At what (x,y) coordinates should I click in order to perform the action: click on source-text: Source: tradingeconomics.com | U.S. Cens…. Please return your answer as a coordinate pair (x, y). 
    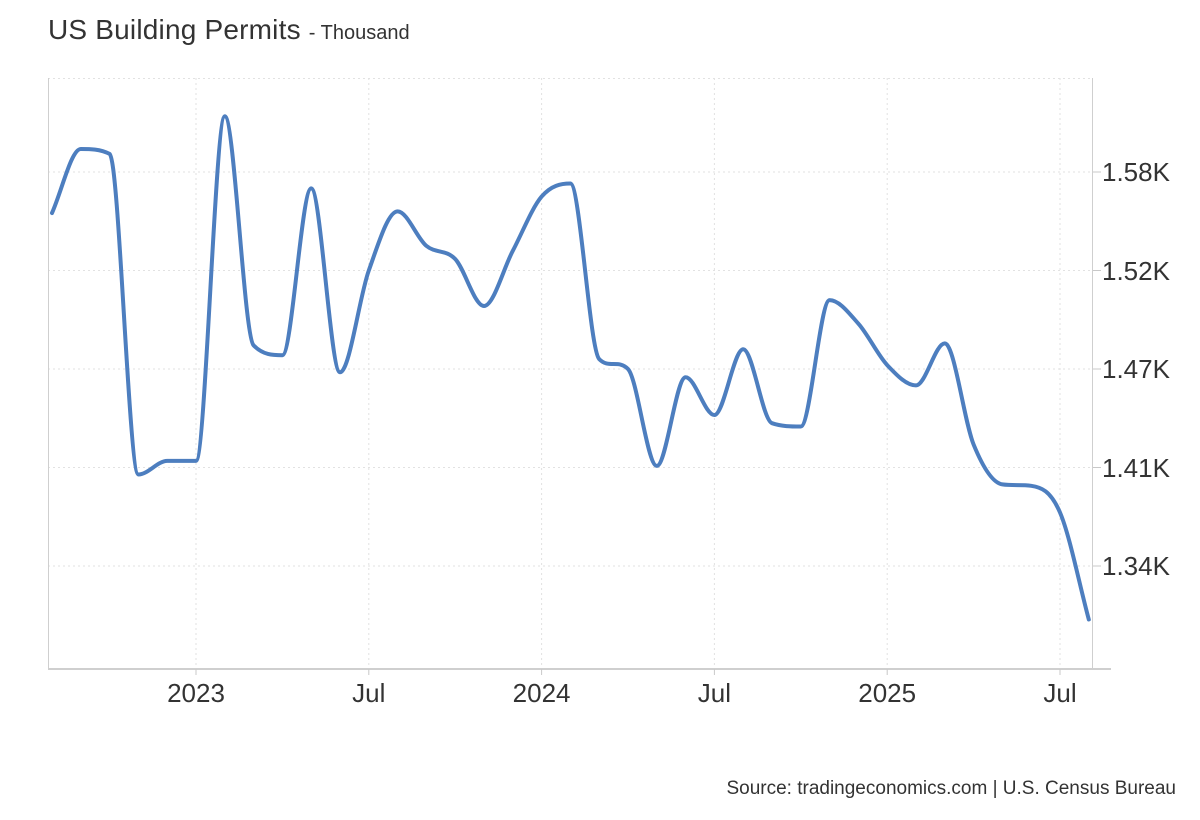
    Looking at the image, I should click on (951, 788).